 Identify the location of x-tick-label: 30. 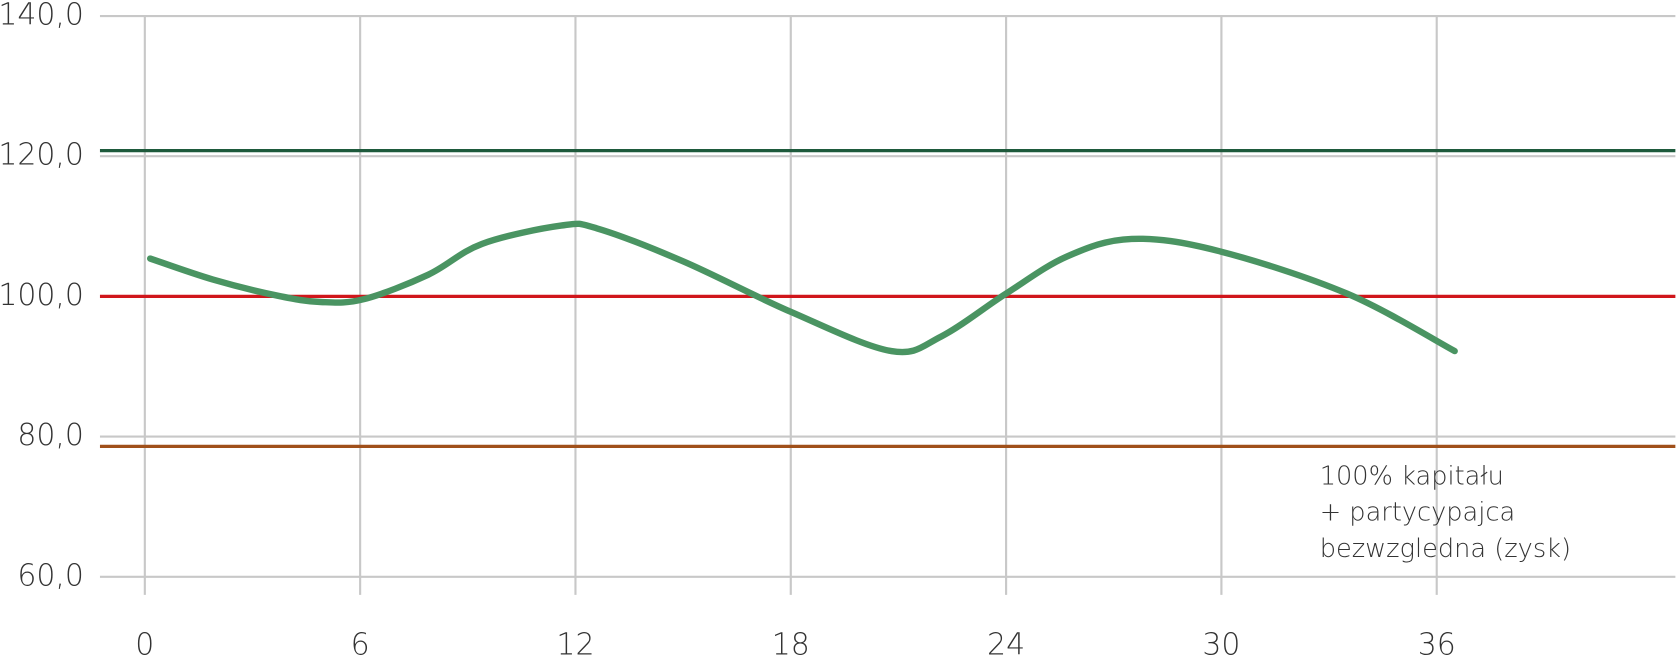
(1221, 643).